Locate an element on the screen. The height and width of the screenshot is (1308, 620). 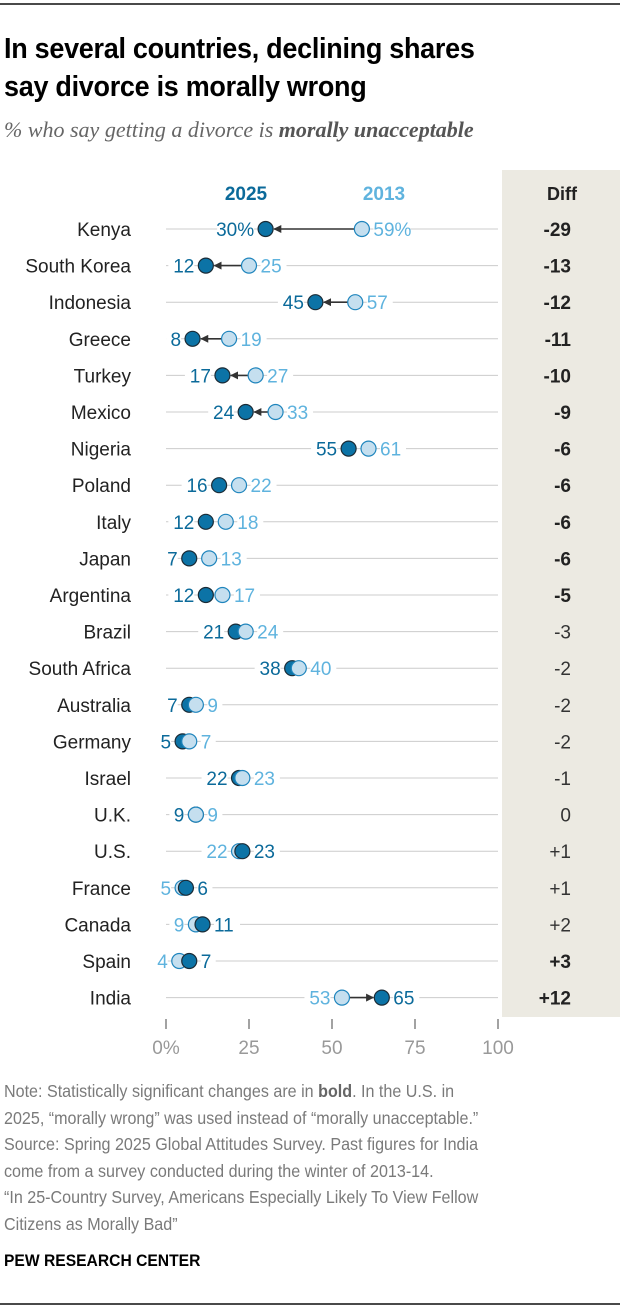
legend-2025: 2025 is located at coordinates (246, 194).